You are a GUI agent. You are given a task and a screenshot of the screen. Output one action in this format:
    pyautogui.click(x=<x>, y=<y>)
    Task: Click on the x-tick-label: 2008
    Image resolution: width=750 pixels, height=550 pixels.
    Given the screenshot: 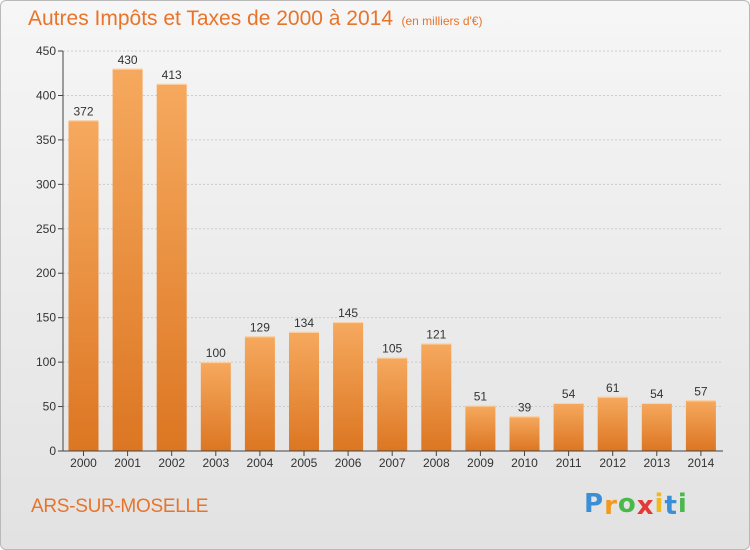 What is the action you would take?
    pyautogui.click(x=436, y=463)
    